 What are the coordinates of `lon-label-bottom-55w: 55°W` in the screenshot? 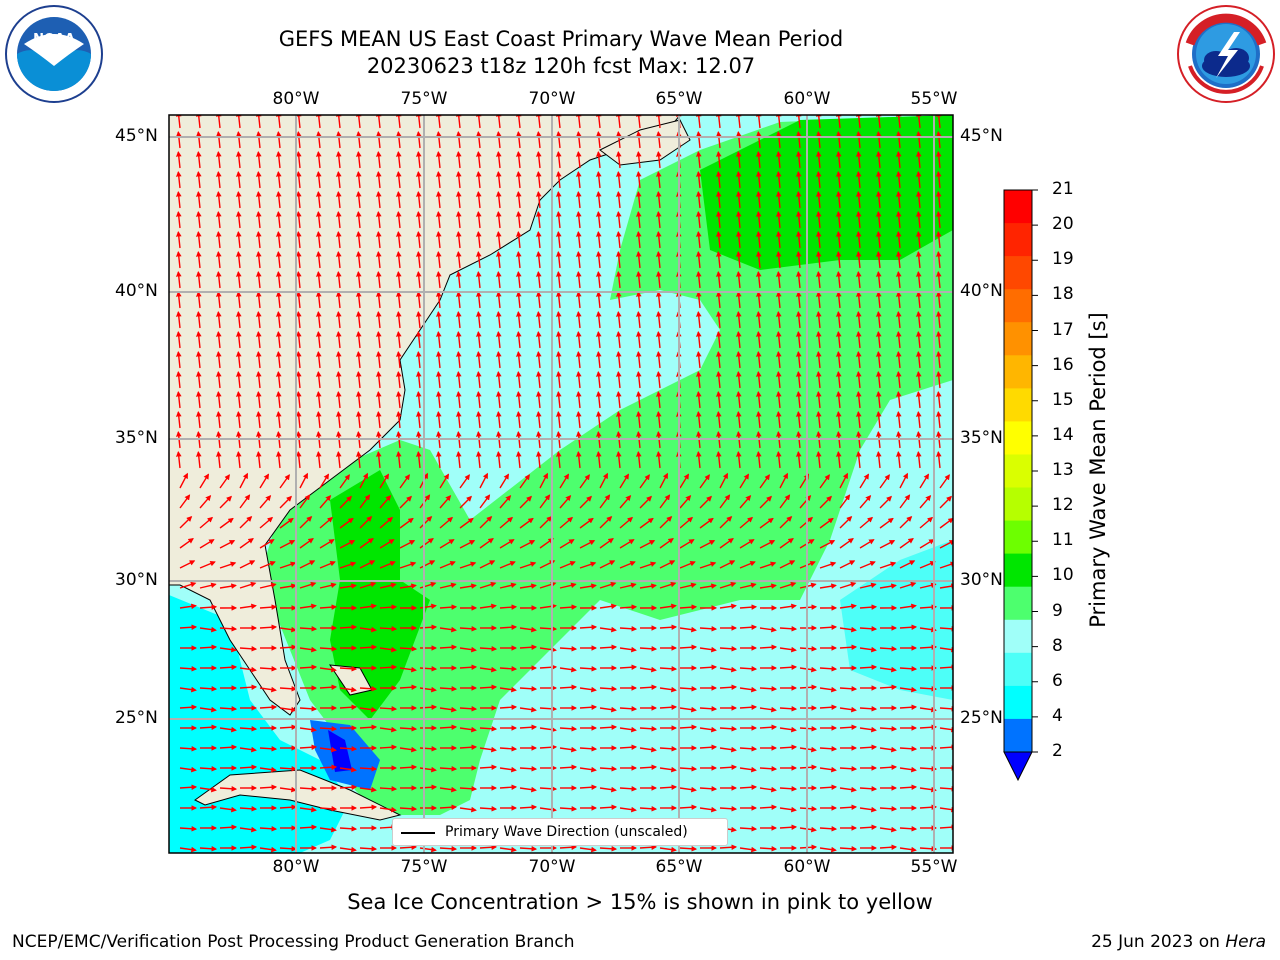 It's located at (934, 867).